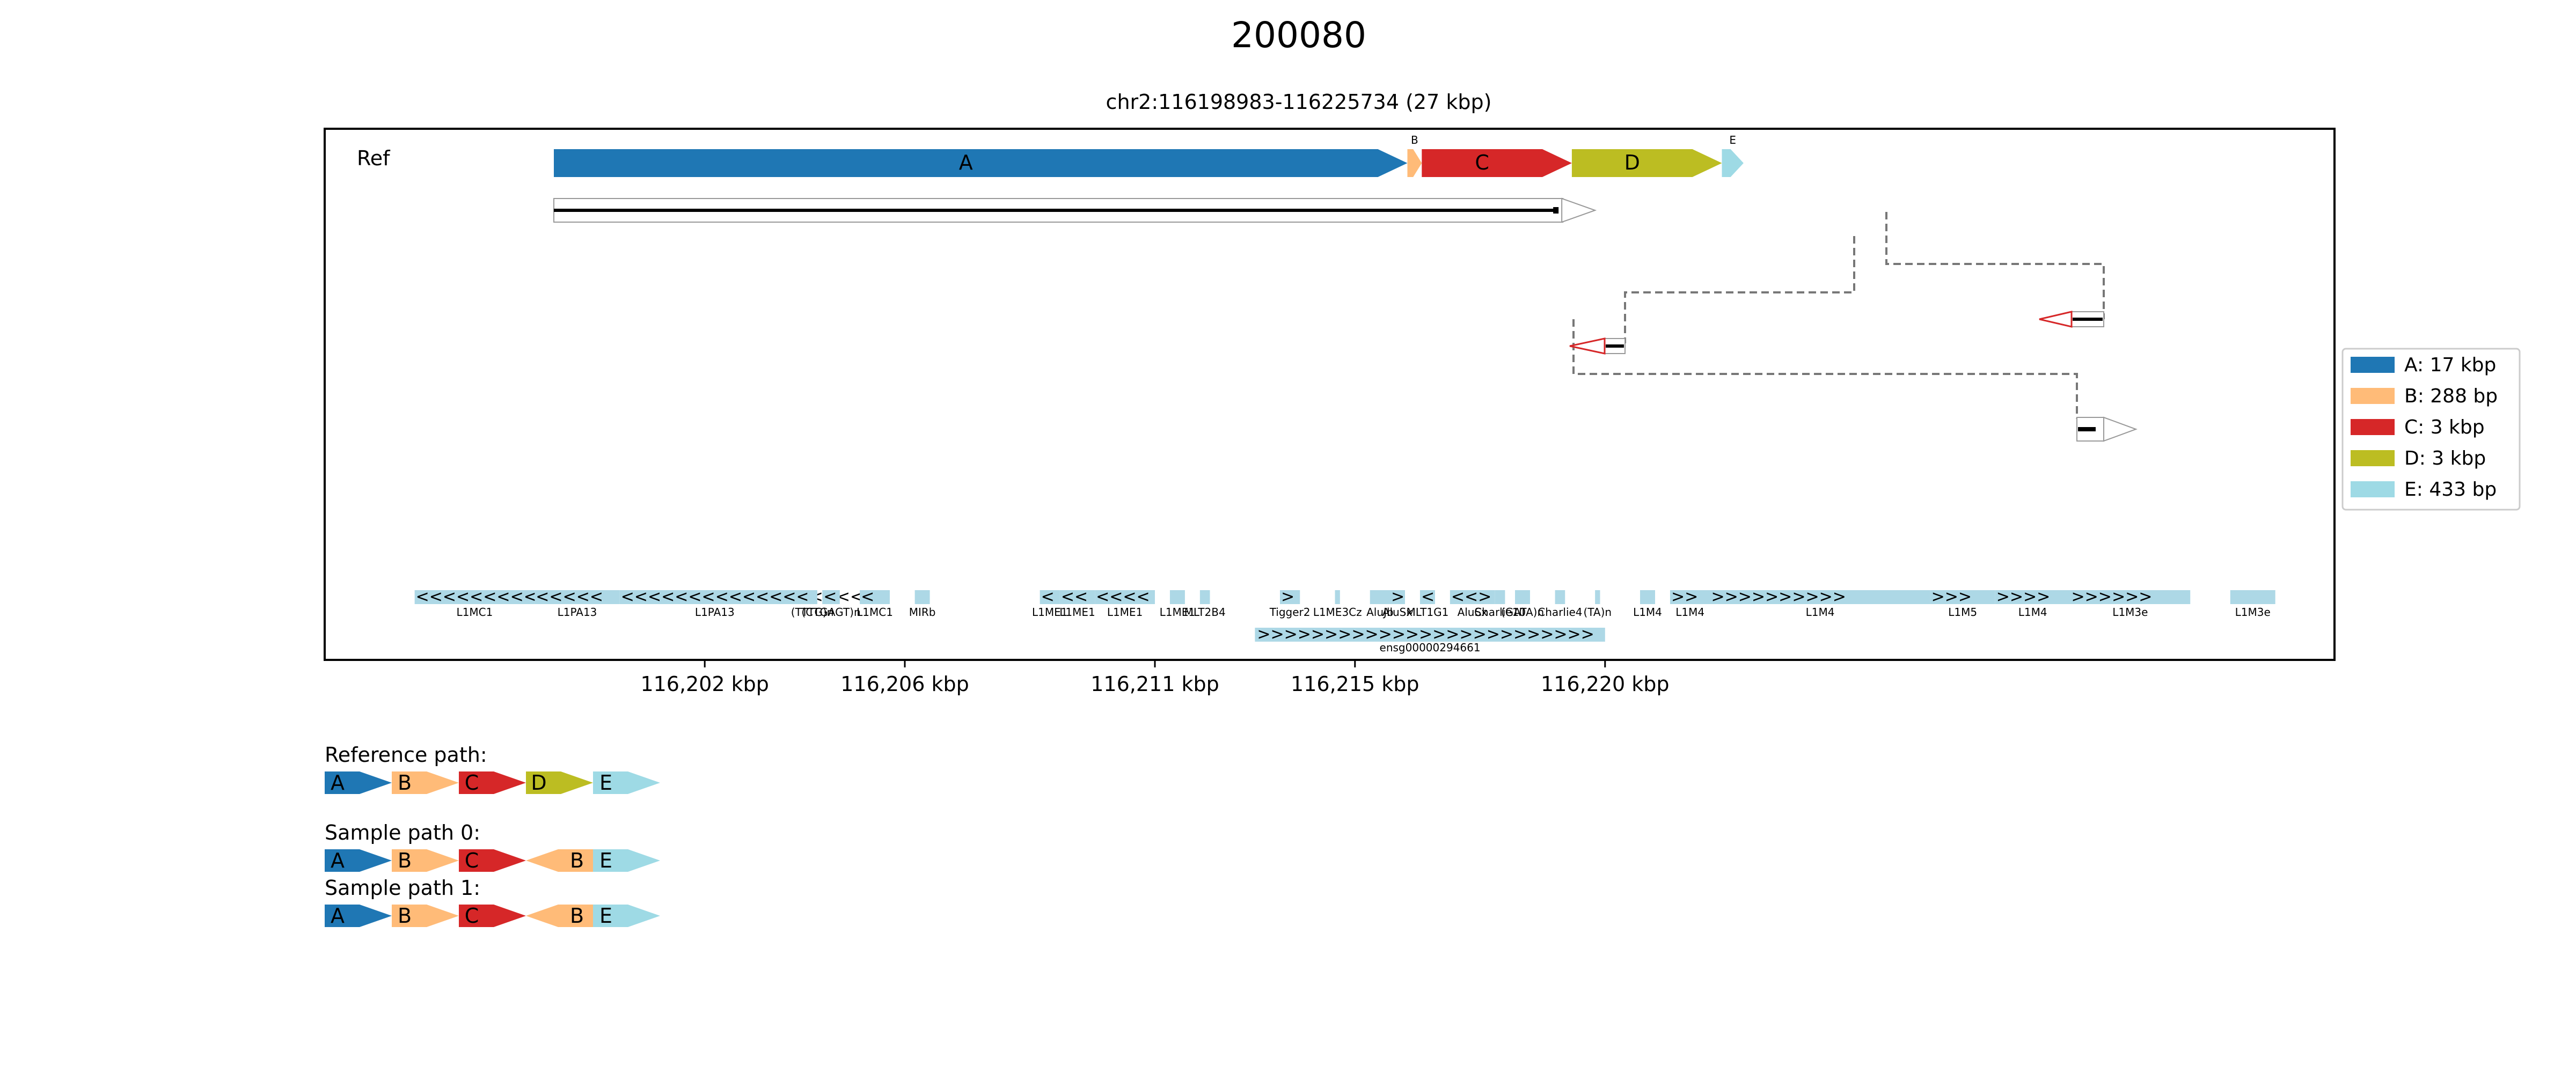 The height and width of the screenshot is (1073, 2576). What do you see at coordinates (812, 612) in the screenshot?
I see `repeat-label-3: (TTTG)n` at bounding box center [812, 612].